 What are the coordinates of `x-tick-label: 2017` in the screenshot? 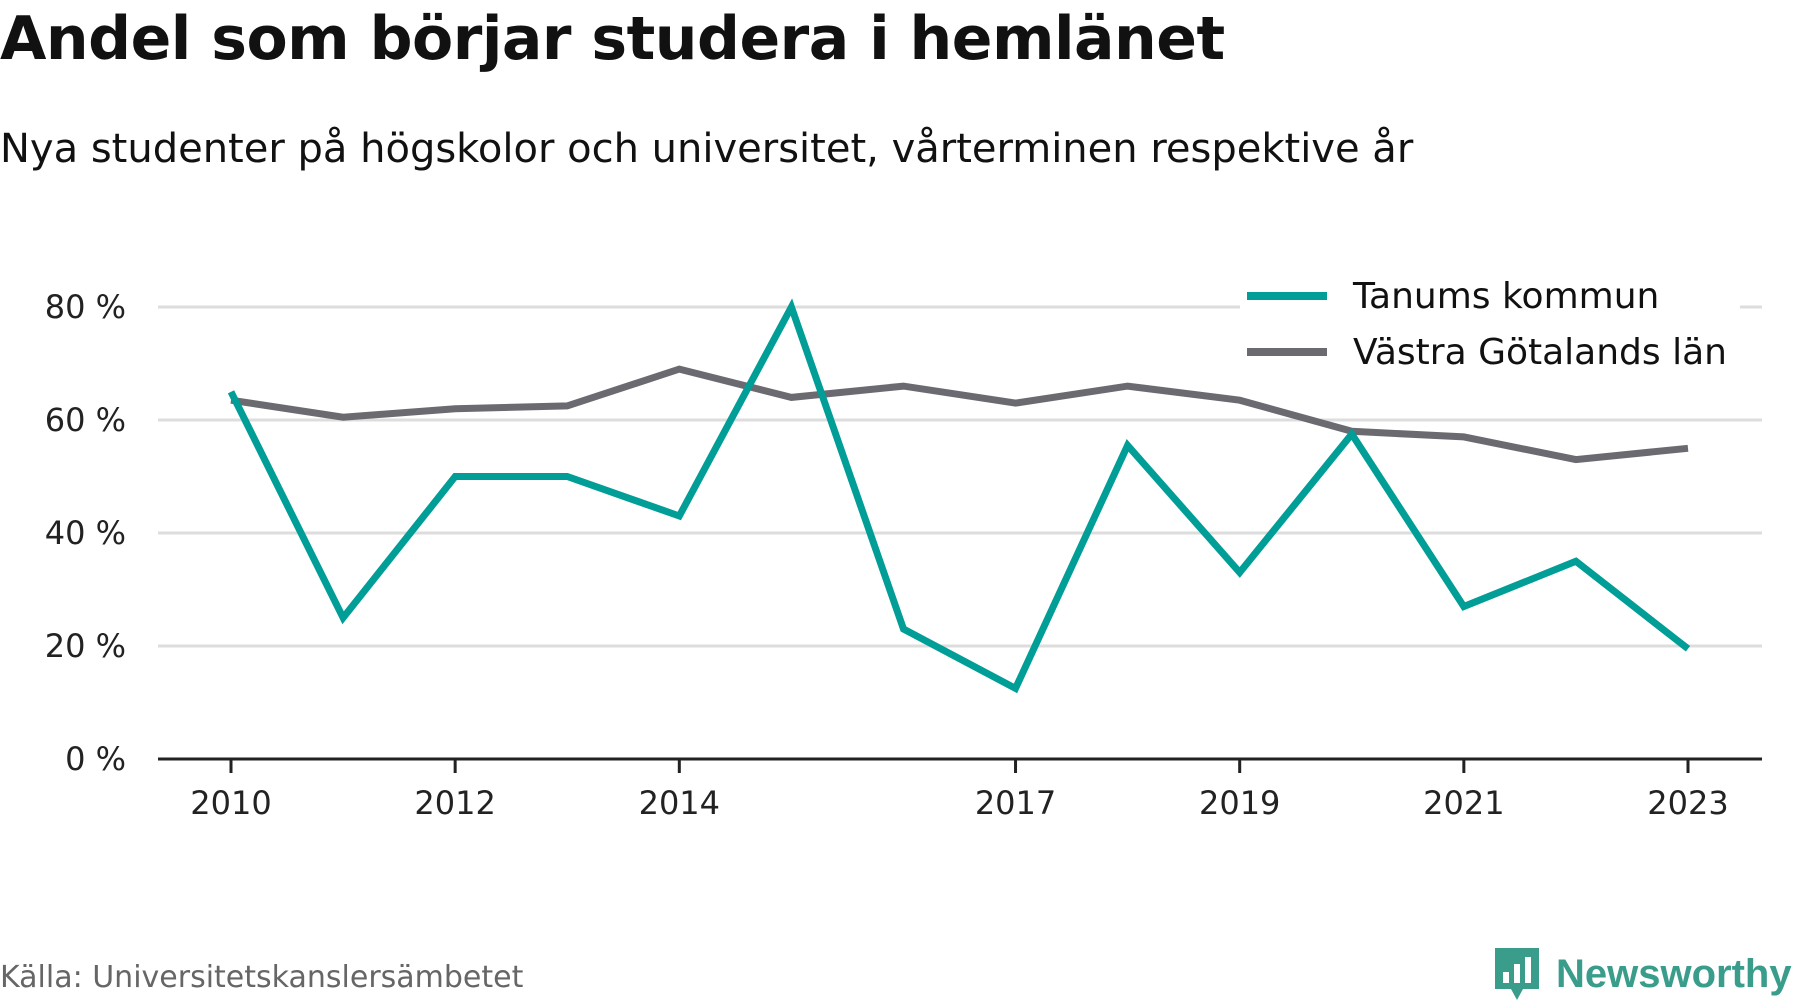 It's located at (1015, 803).